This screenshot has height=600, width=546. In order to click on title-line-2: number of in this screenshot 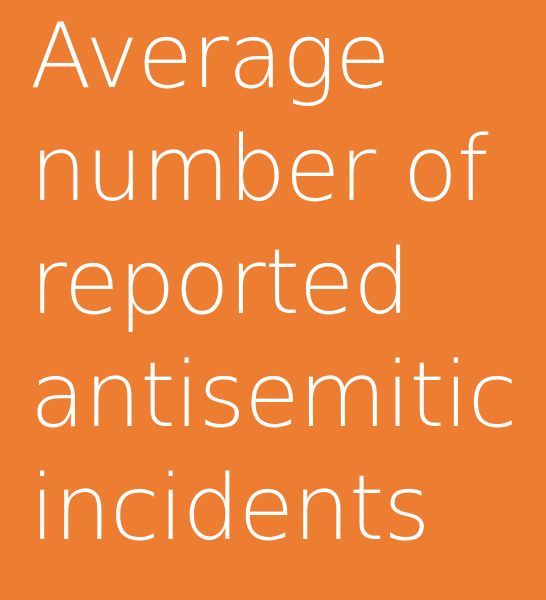, I will do `click(259, 169)`.